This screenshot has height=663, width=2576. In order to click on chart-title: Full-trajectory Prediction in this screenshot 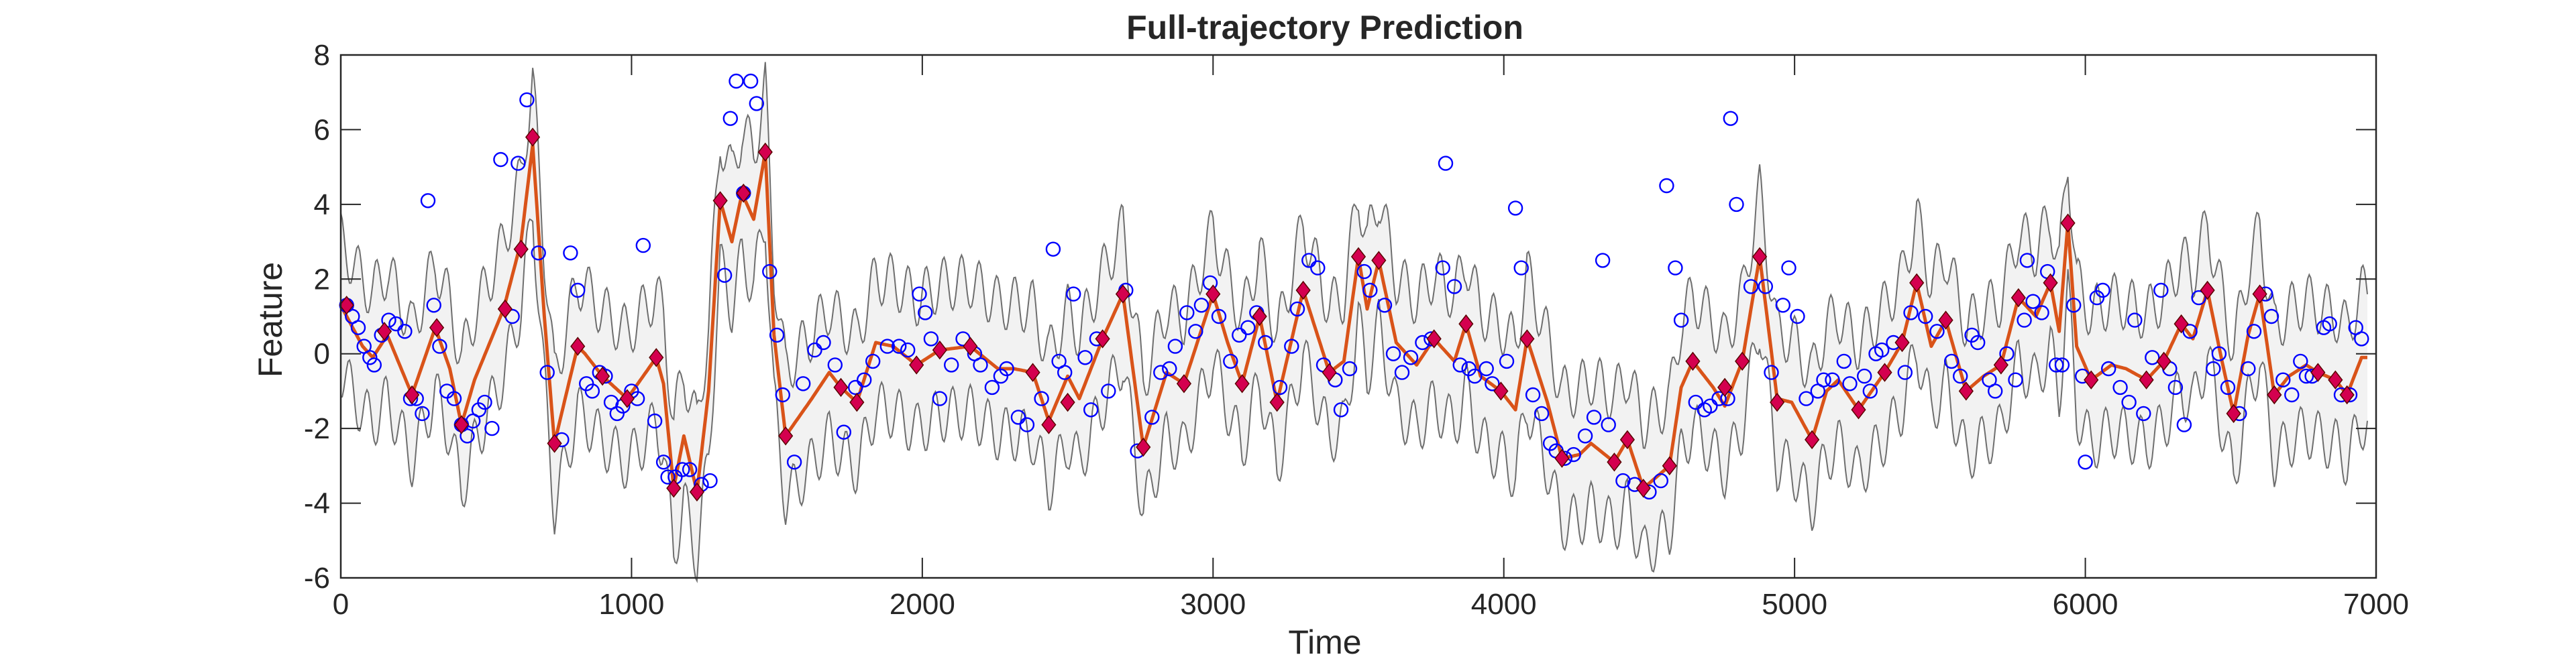, I will do `click(1324, 27)`.